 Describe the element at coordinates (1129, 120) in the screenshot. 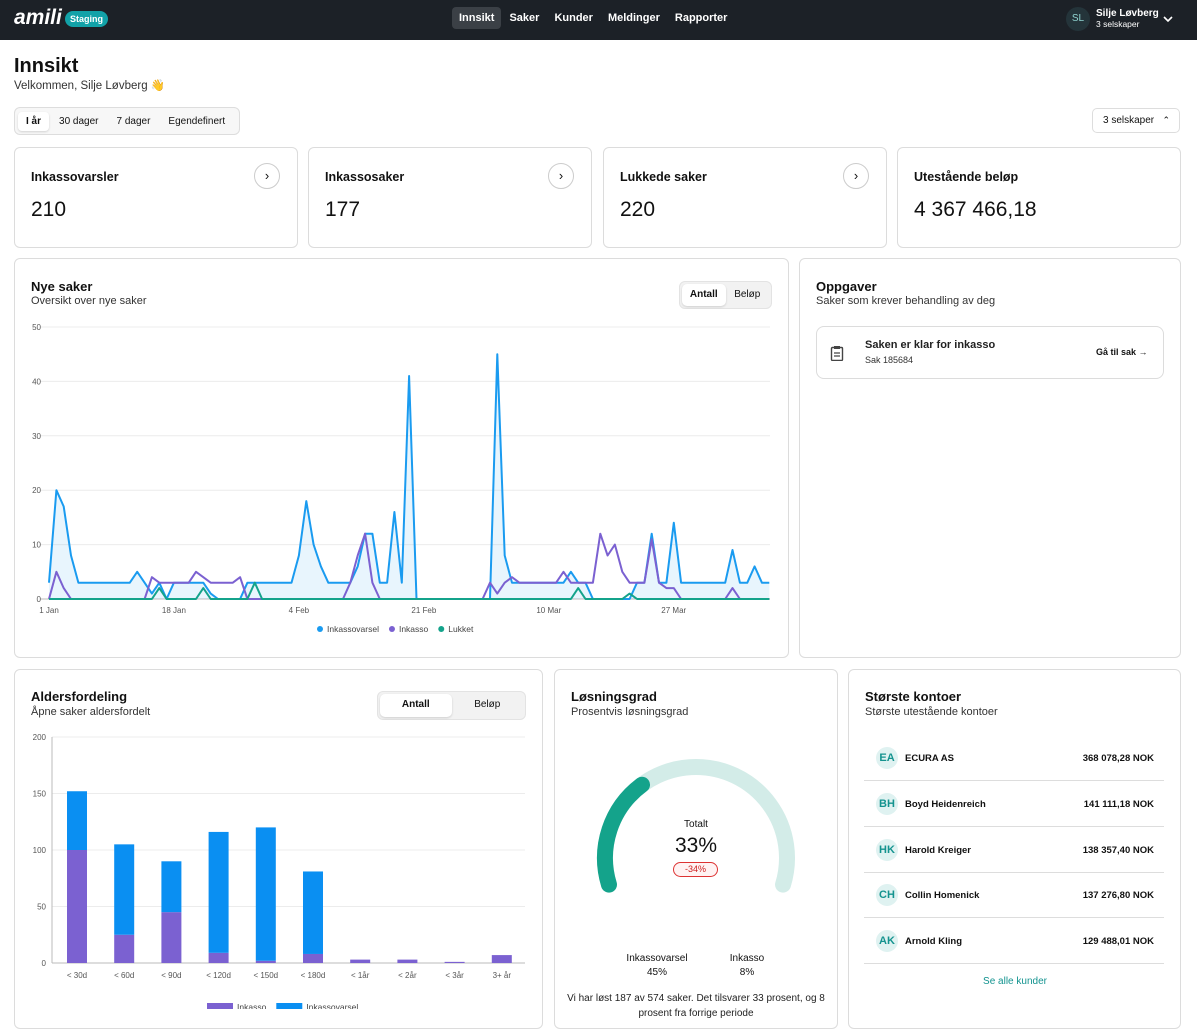

I see `company-select-label: 3 selskaper` at that location.